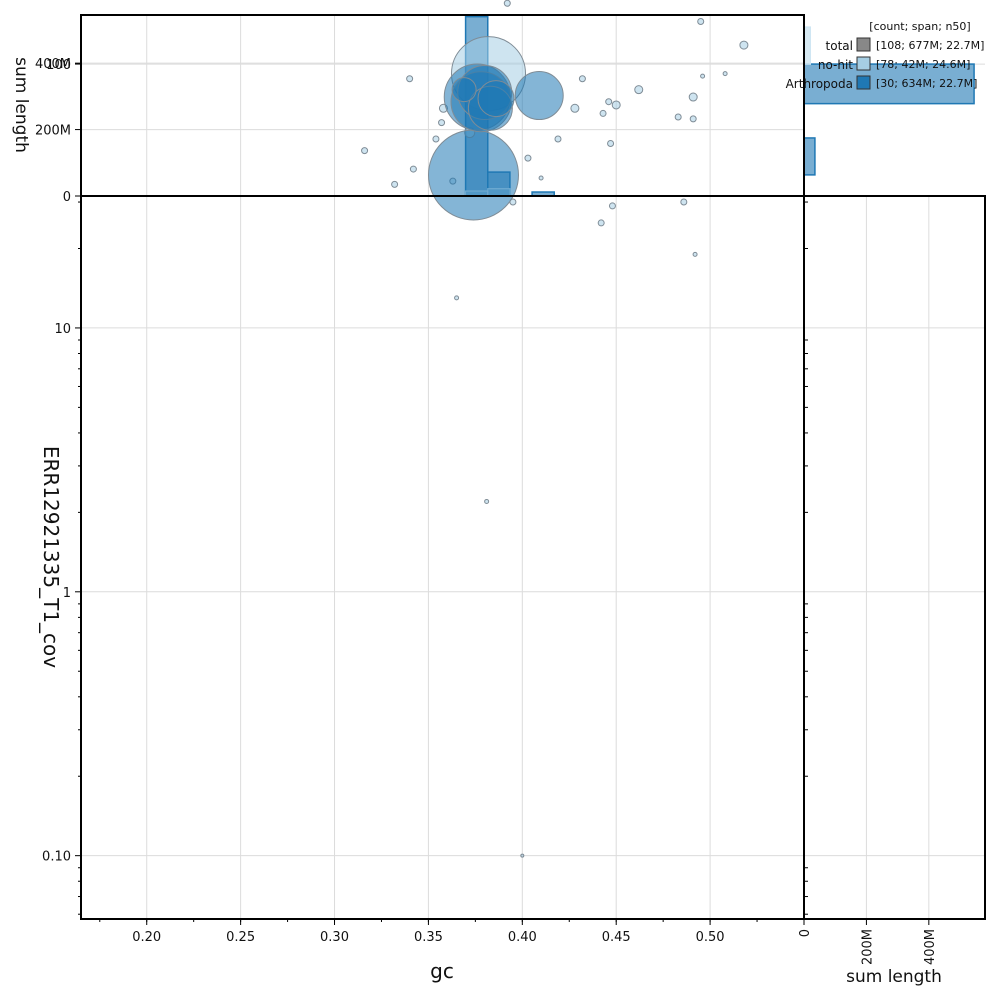 The height and width of the screenshot is (1000, 1000). I want to click on y-tick-label: 10, so click(62, 329).